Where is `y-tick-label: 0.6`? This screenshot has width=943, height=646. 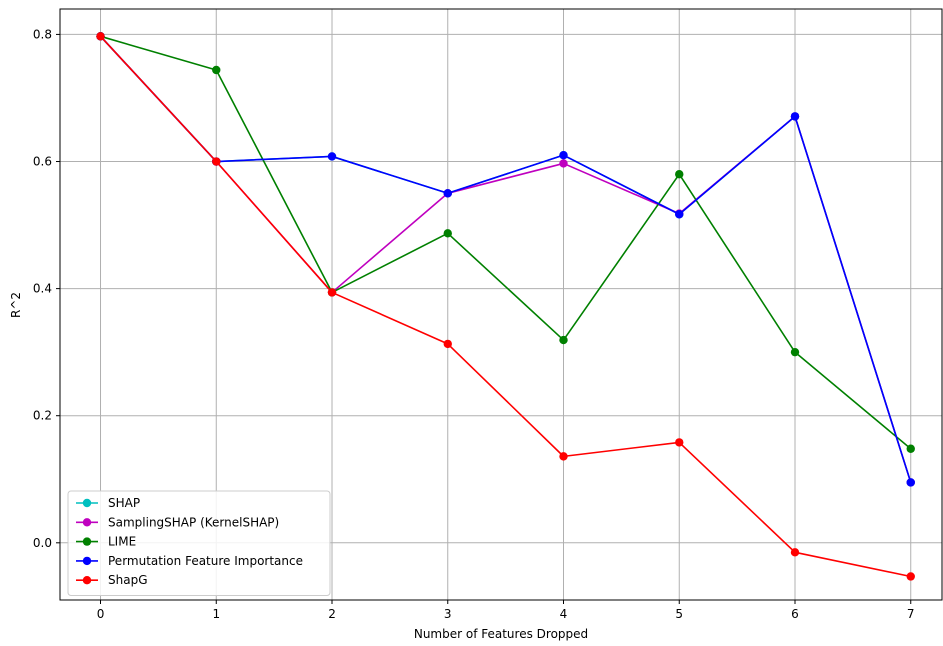 y-tick-label: 0.6 is located at coordinates (42, 162).